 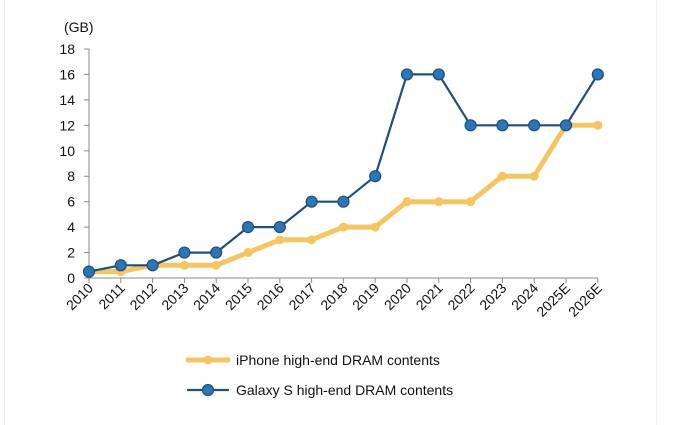 What do you see at coordinates (71, 202) in the screenshot?
I see `y-tick-label: 6` at bounding box center [71, 202].